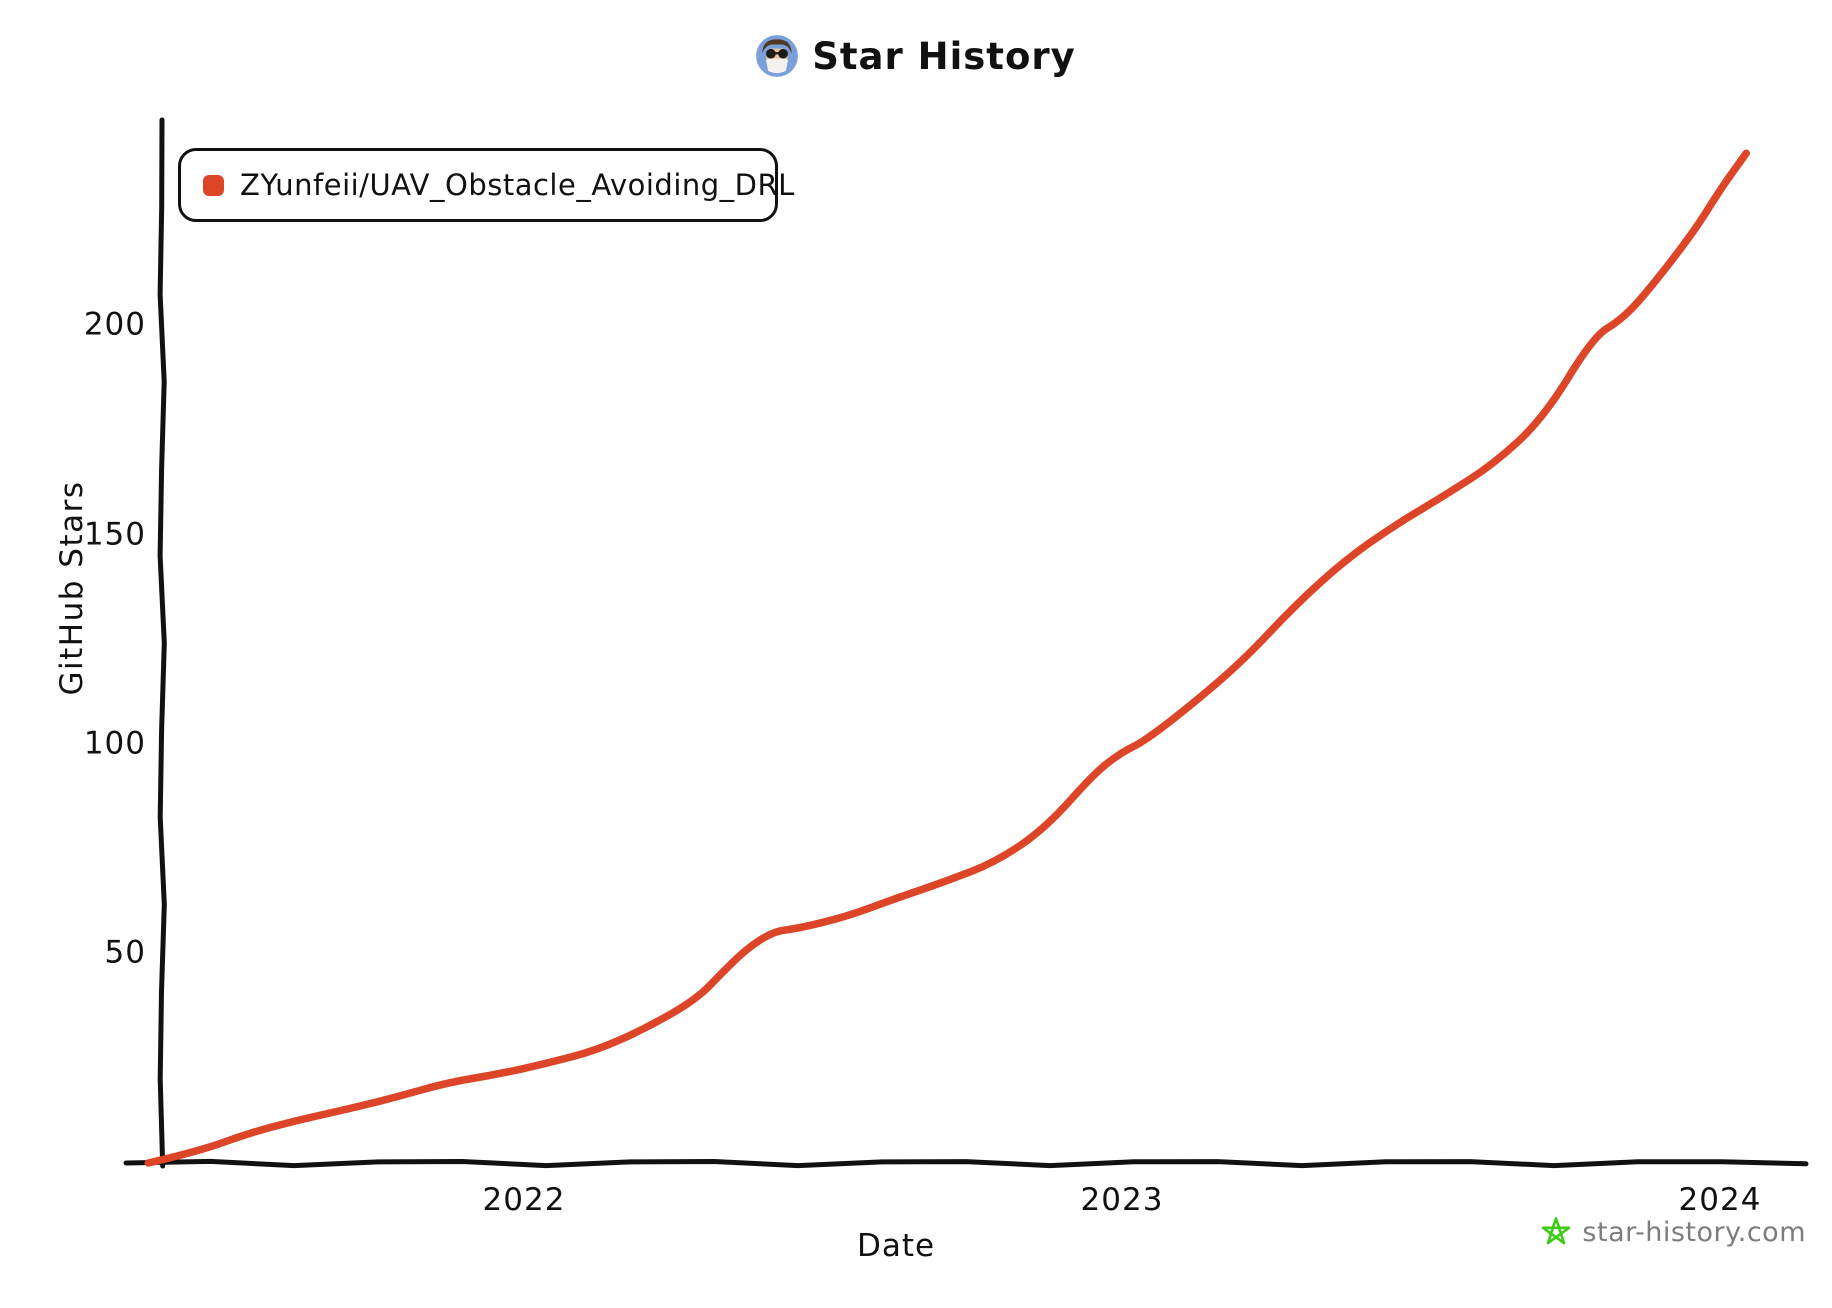 This screenshot has height=1308, width=1832. What do you see at coordinates (944, 56) in the screenshot?
I see `page-title: Star History` at bounding box center [944, 56].